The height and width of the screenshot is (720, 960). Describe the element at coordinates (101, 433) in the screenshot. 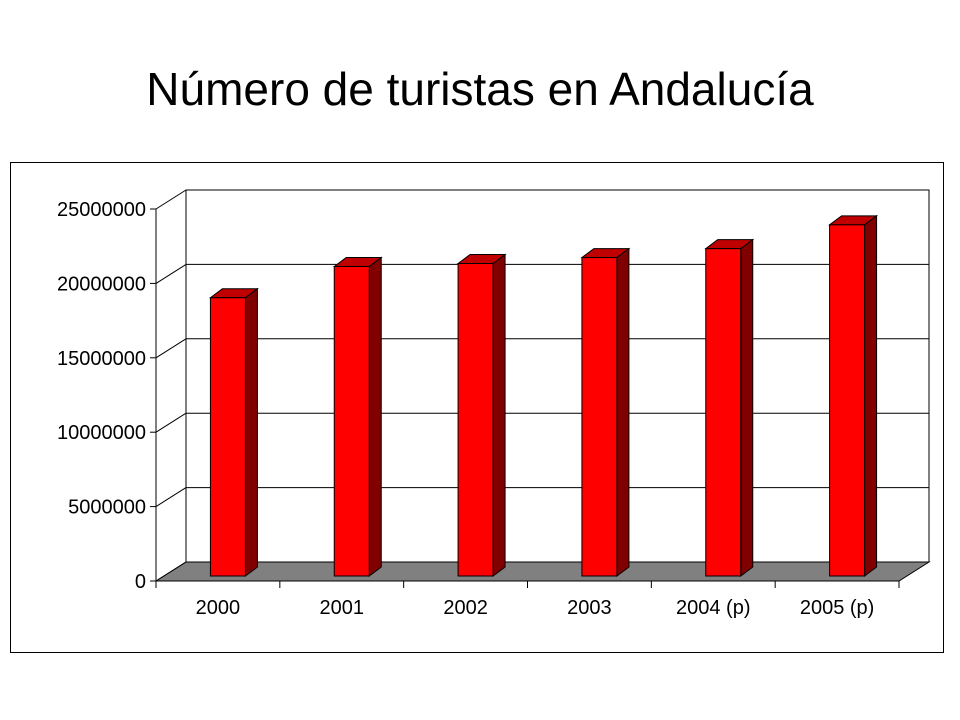

I see `y-tick-label: 10000000` at that location.